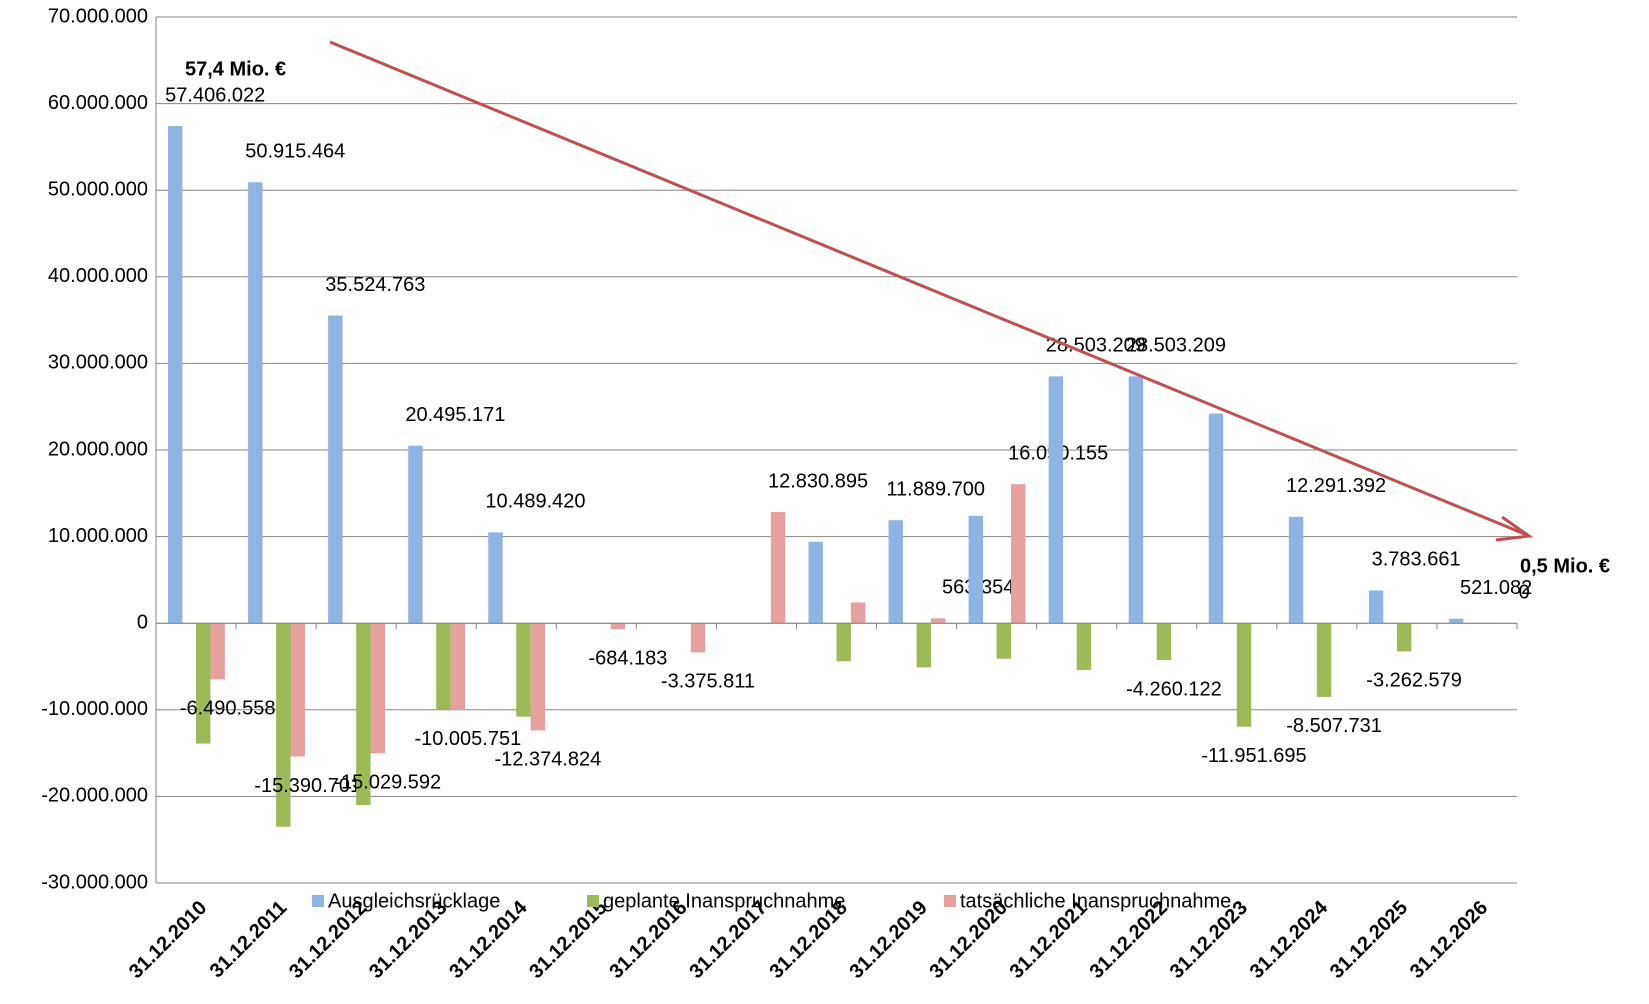 Image resolution: width=1649 pixels, height=1004 pixels. What do you see at coordinates (1565, 566) in the screenshot?
I see `annotation: 0,5 Mio. €` at bounding box center [1565, 566].